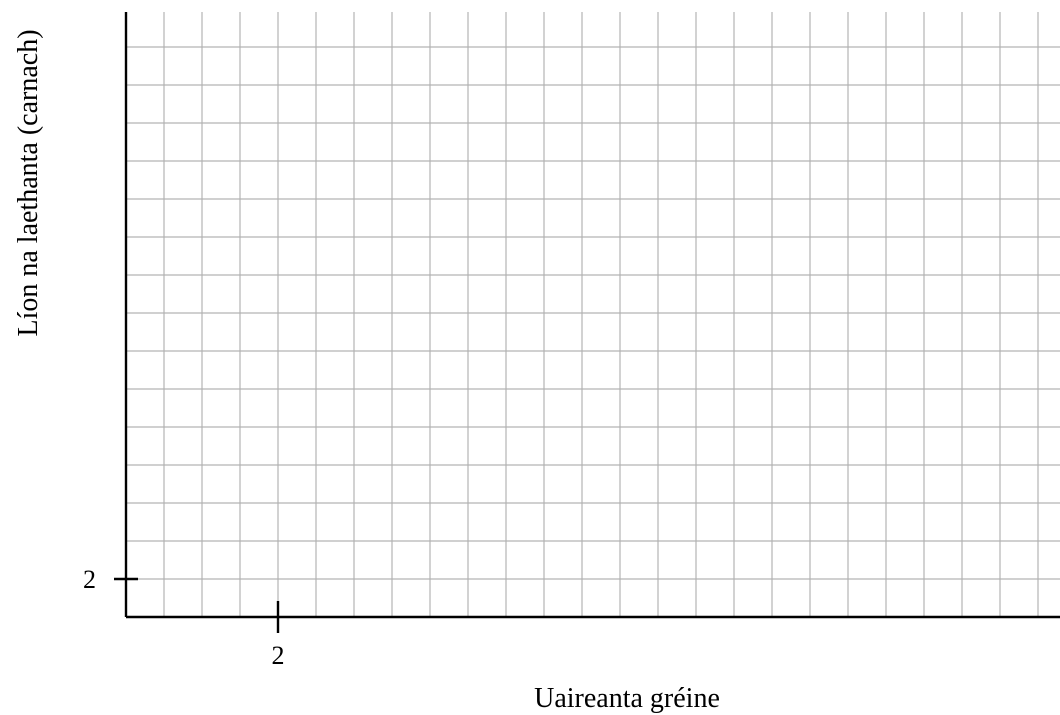 Image resolution: width=1060 pixels, height=715 pixels. I want to click on y-axis-title: Líon na laethanta (carnach), so click(28, 182).